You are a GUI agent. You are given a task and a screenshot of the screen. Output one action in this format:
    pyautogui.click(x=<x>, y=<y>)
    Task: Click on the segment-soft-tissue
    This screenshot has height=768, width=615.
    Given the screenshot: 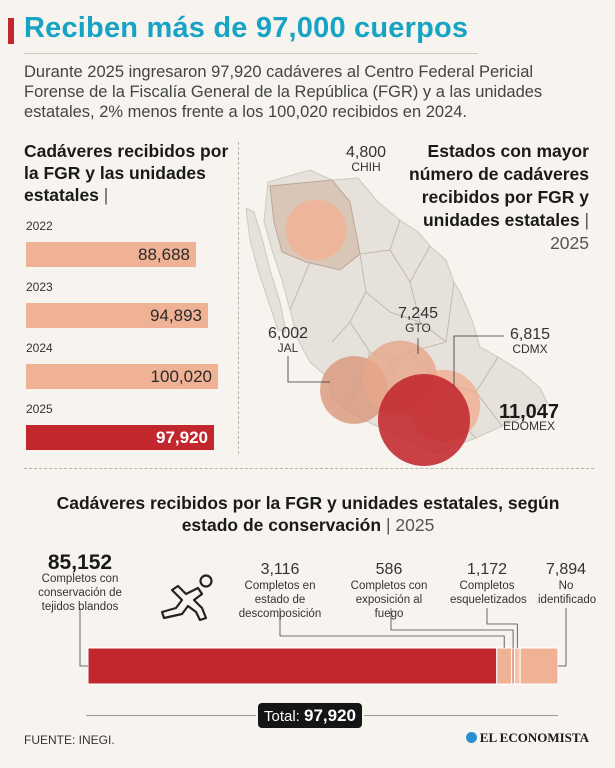 What is the action you would take?
    pyautogui.click(x=292, y=666)
    